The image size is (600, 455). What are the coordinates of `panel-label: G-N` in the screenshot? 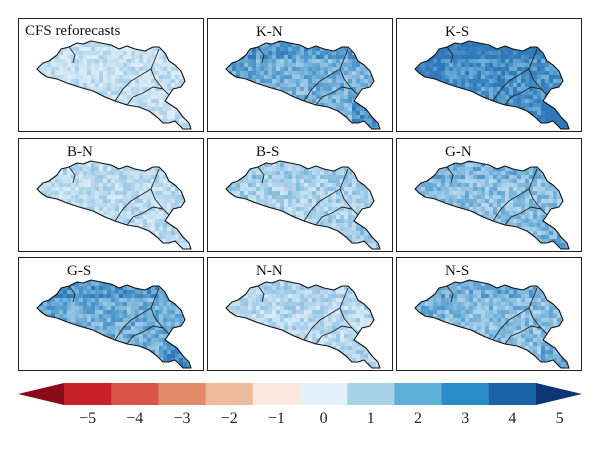 It's located at (458, 152).